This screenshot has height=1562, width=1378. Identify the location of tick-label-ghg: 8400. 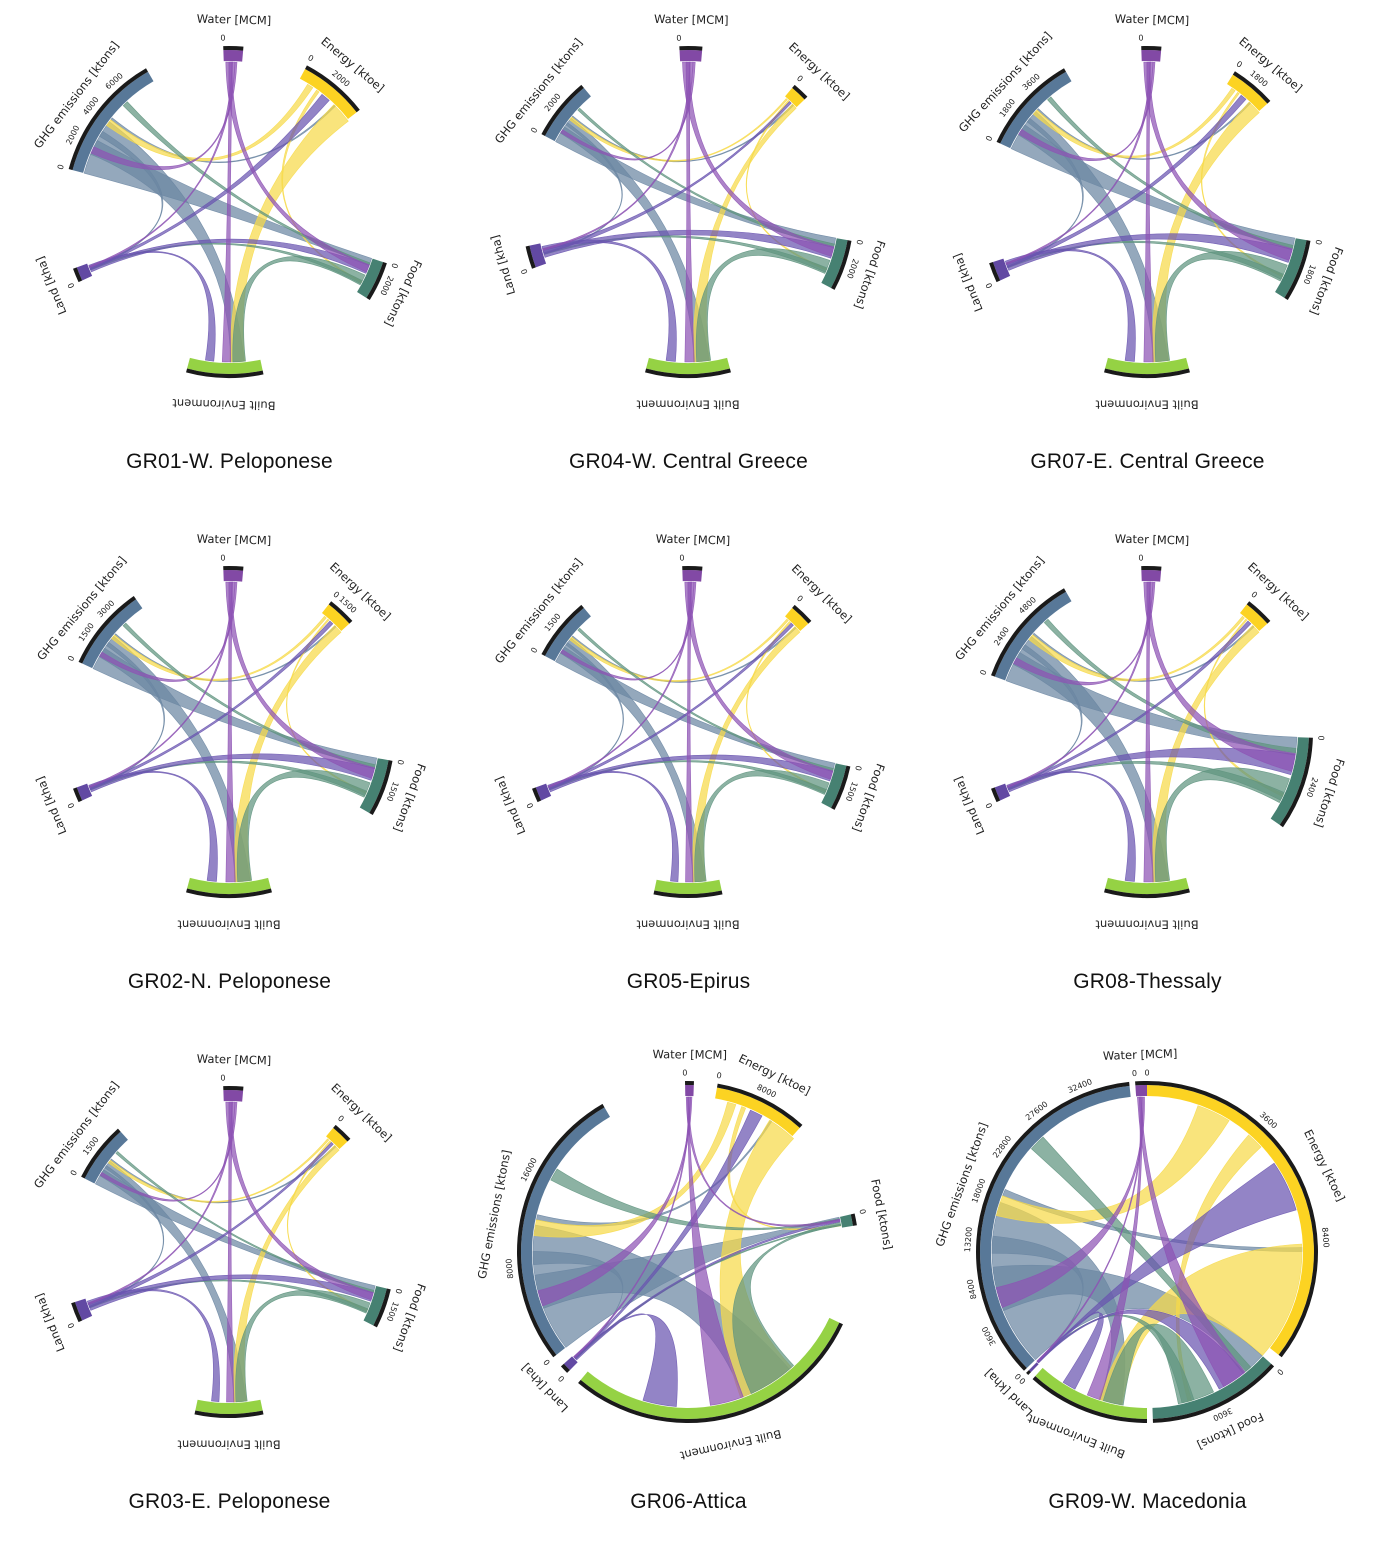
(971, 1289).